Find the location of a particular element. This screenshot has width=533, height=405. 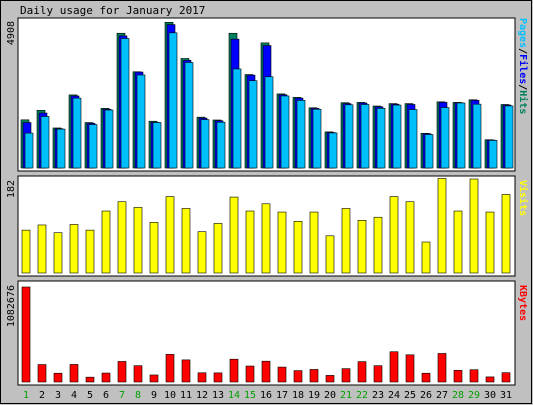

day-label: 21 is located at coordinates (346, 395).